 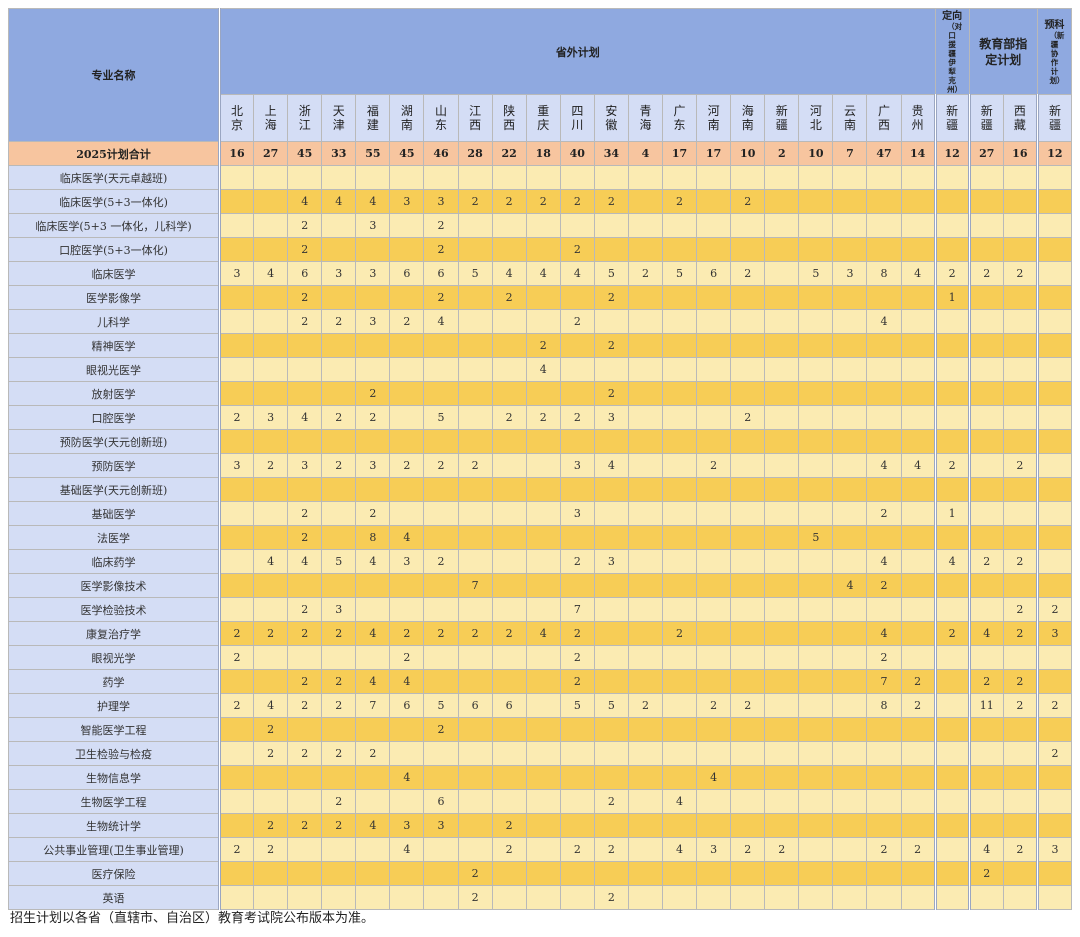 What do you see at coordinates (475, 118) in the screenshot?
I see `province-name: 江西` at bounding box center [475, 118].